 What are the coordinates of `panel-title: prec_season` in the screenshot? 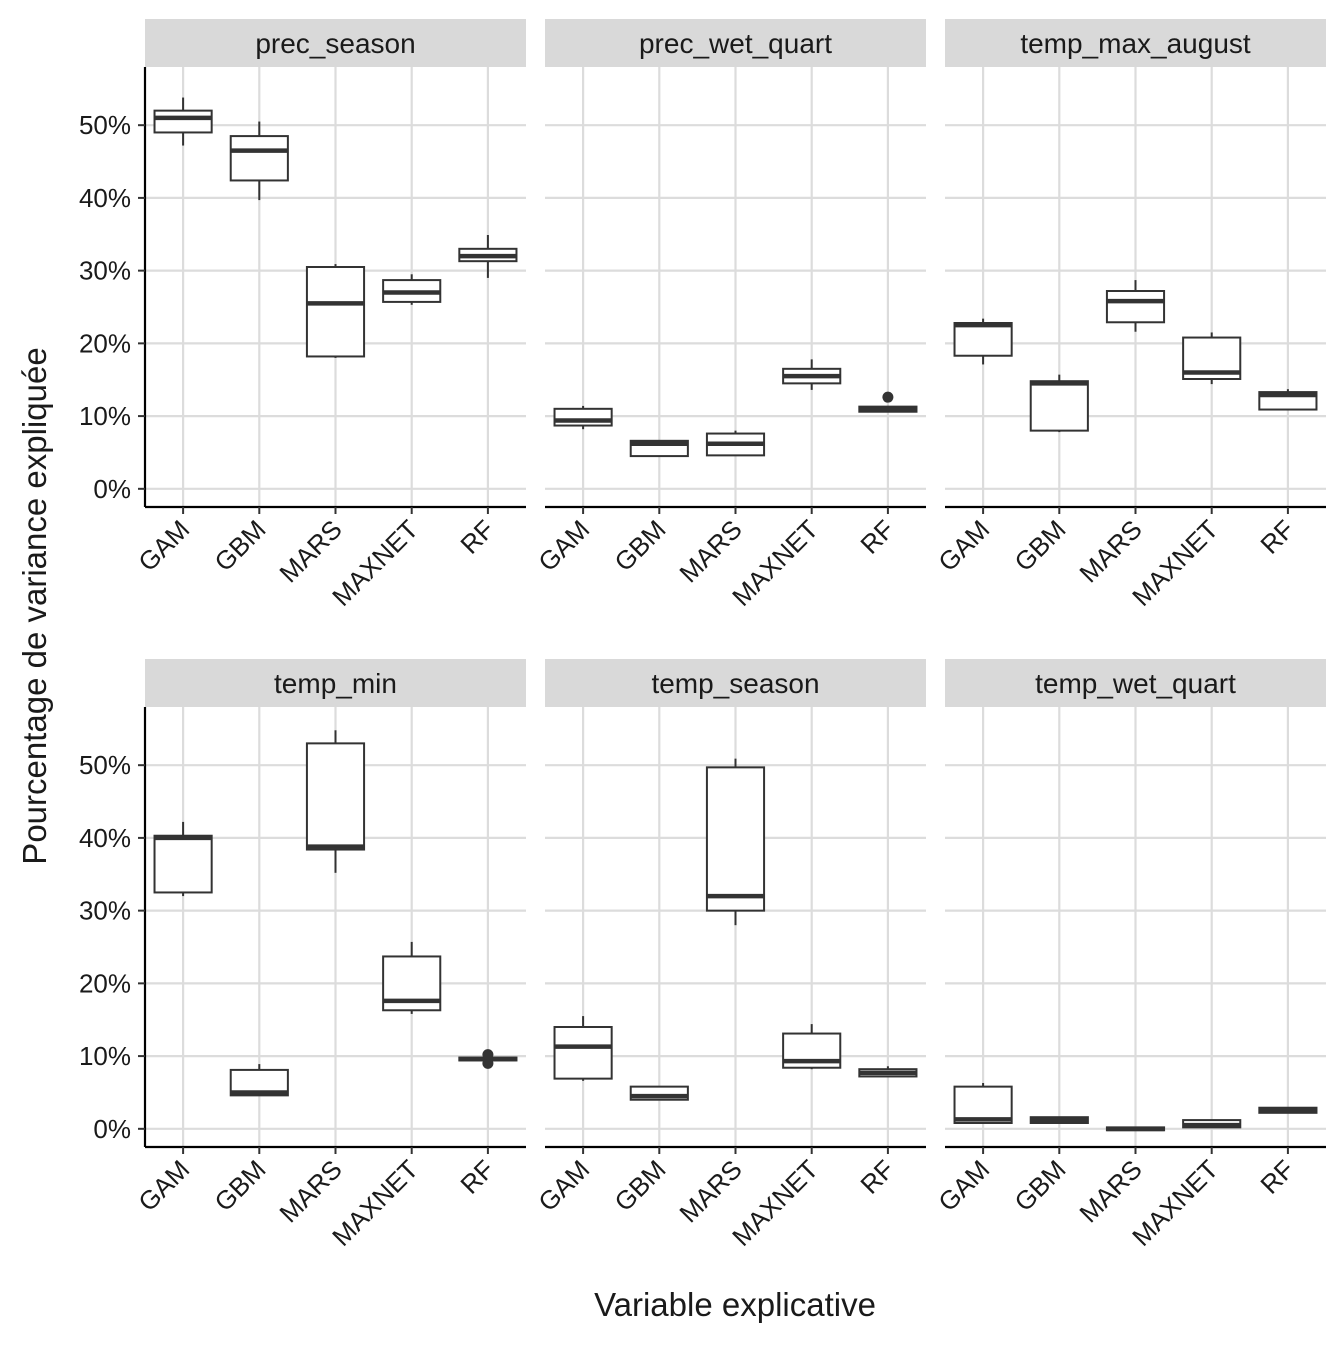 It's located at (335, 43).